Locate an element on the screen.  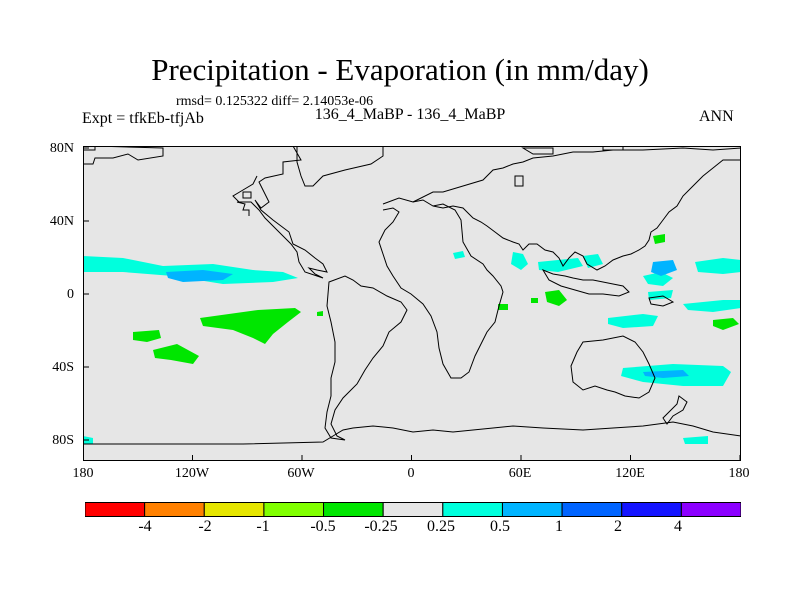
colorbar-label: 0.5 is located at coordinates (500, 526).